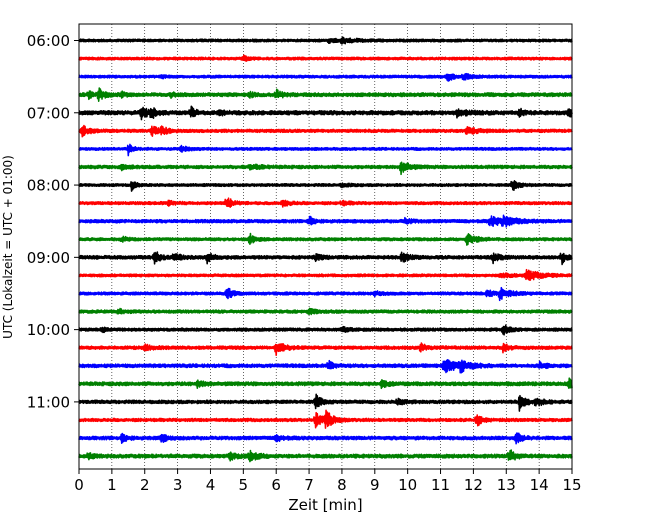  I want to click on x-axis-label: Zeit [min], so click(325, 505).